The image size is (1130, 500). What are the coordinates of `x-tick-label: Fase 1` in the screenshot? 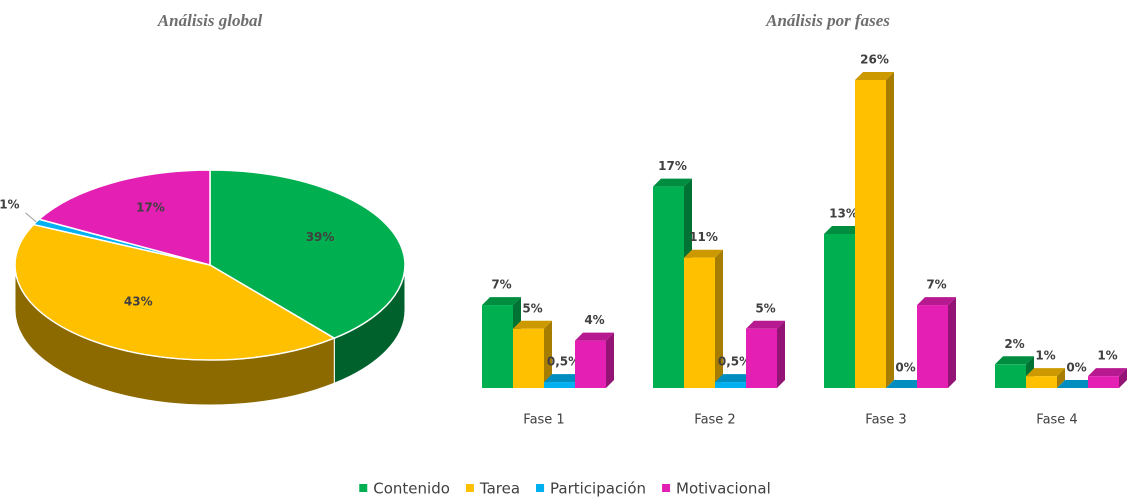 It's located at (543, 420).